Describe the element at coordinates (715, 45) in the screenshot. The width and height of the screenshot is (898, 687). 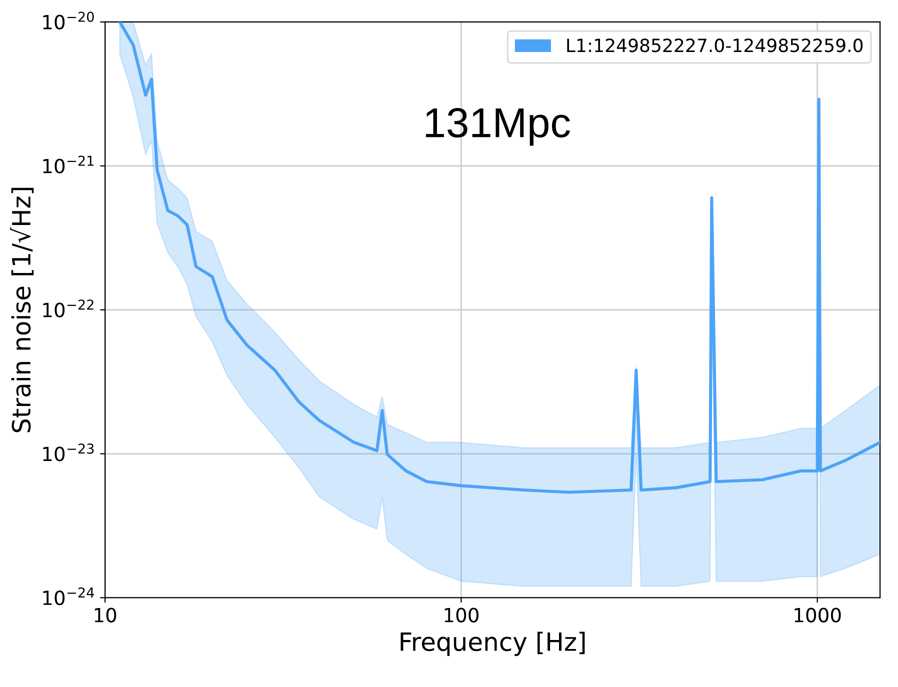
I see `legend-label: L1:1249852227.0-1249852259.0` at that location.